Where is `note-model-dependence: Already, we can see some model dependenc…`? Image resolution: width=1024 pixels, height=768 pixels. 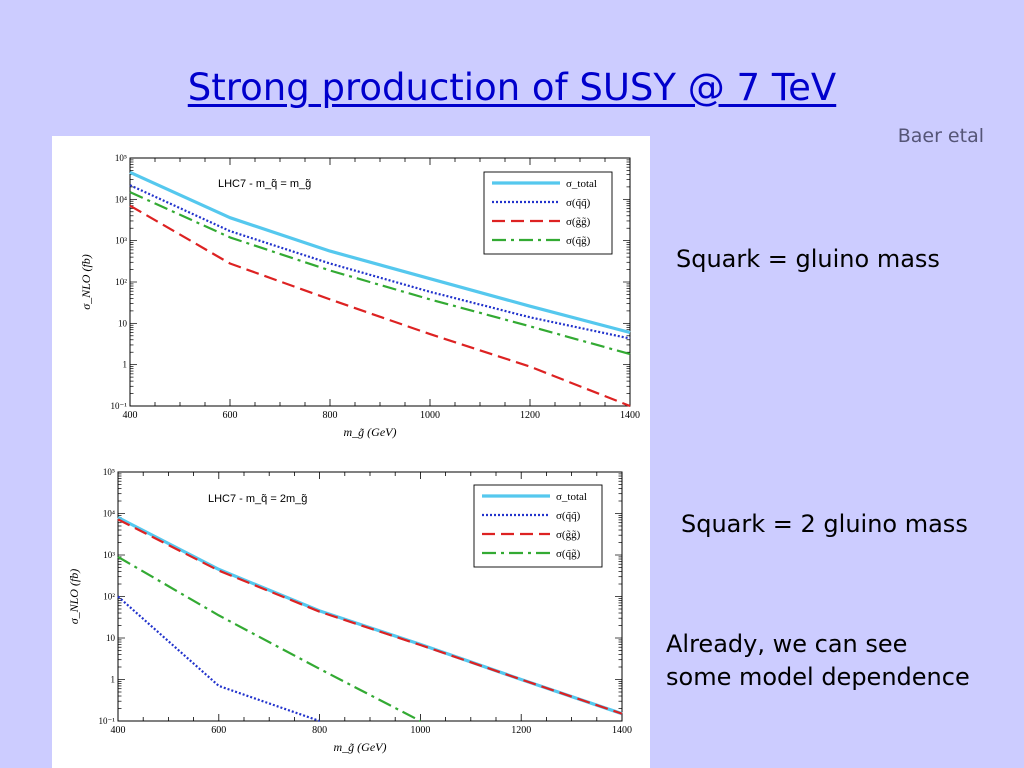 note-model-dependence: Already, we can see some model dependenc… is located at coordinates (818, 661).